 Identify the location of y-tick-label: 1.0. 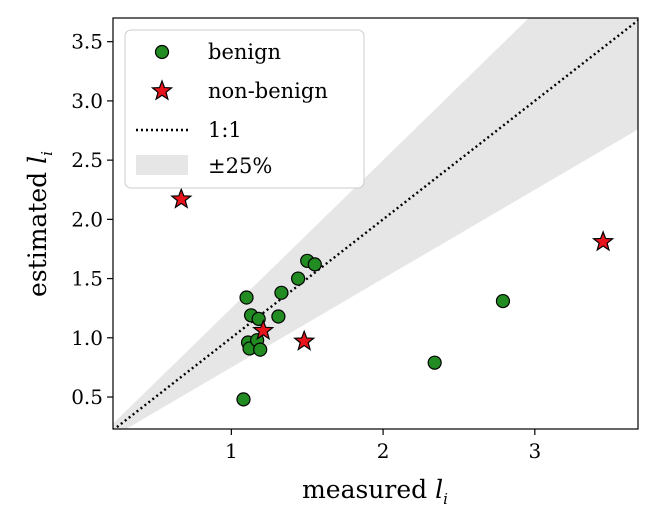
(87, 338).